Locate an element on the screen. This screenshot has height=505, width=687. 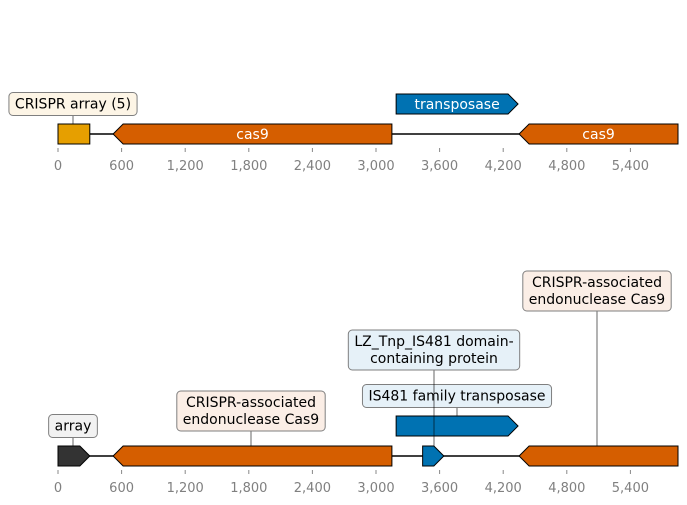
gene-label: CRISPR array (5) is located at coordinates (73, 105).